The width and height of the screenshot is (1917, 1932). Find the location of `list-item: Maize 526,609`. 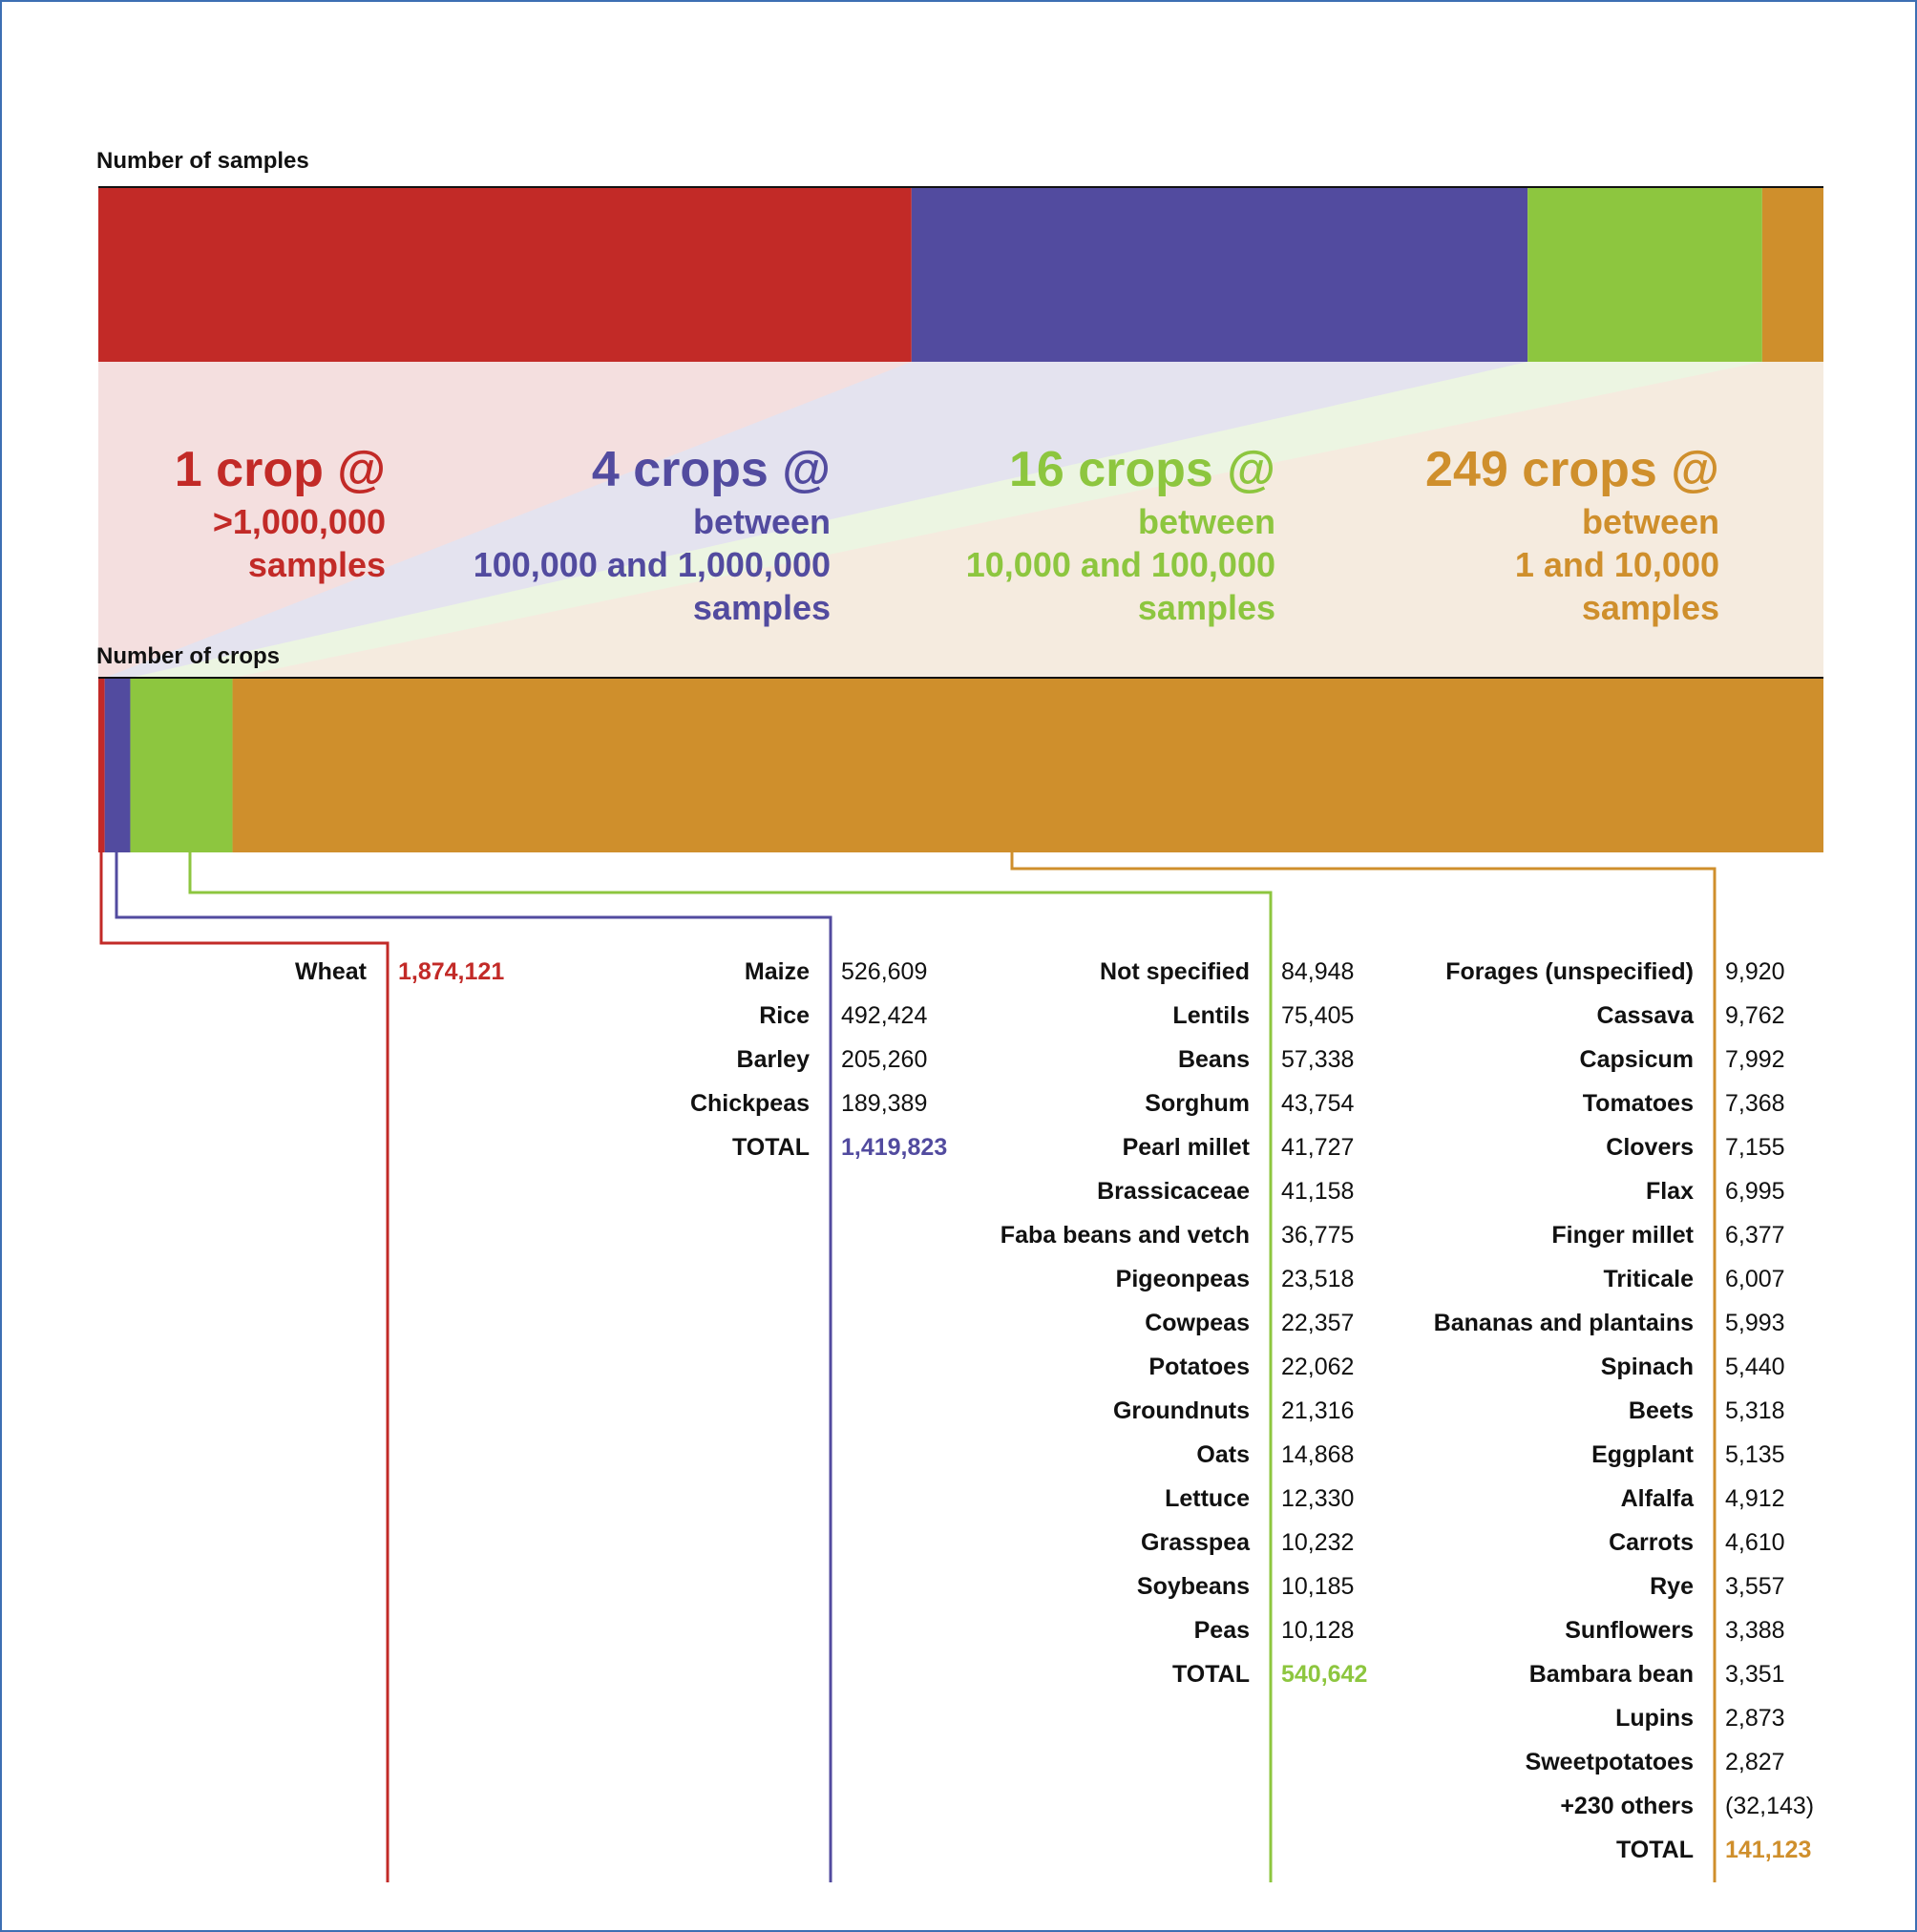

list-item: Maize 526,609 is located at coordinates (958, 972).